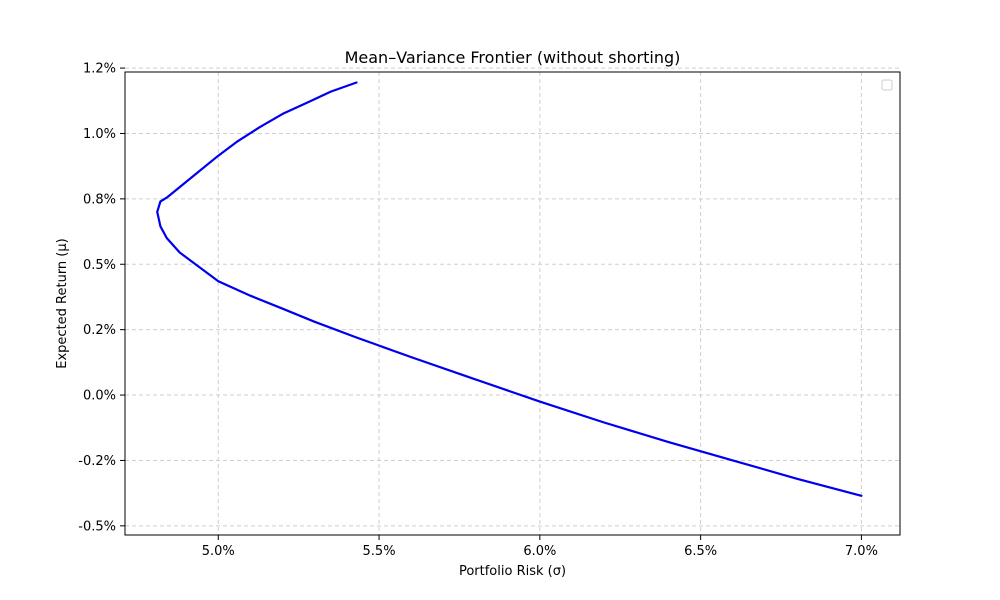  Describe the element at coordinates (379, 551) in the screenshot. I see `x-tick-label: 5.5%` at that location.